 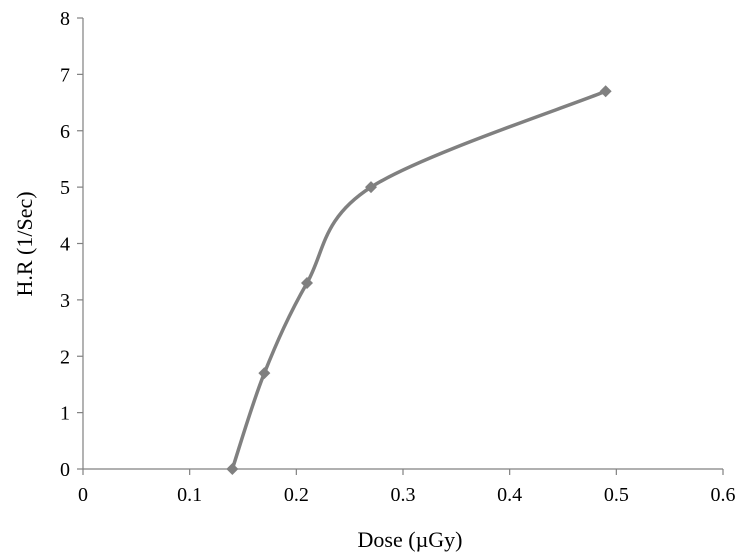 What do you see at coordinates (410, 539) in the screenshot?
I see `x-axis-title: Dose (µGy)` at bounding box center [410, 539].